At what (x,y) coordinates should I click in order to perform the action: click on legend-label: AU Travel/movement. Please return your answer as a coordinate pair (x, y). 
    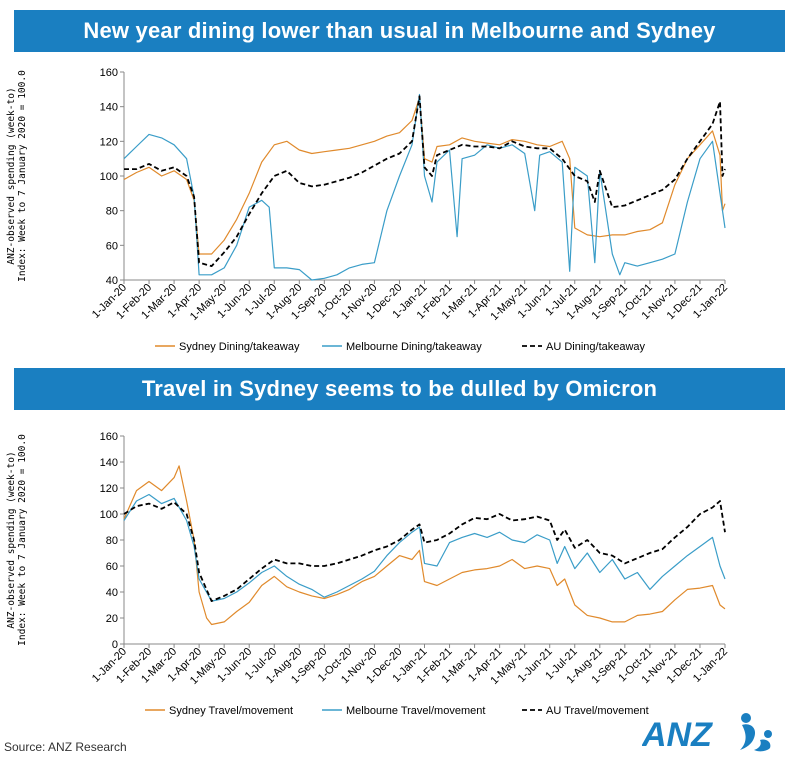
    Looking at the image, I should click on (597, 711).